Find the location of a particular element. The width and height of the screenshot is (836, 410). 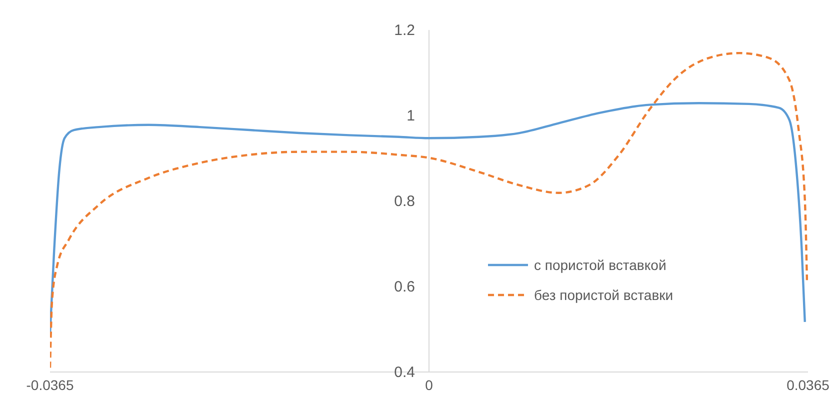

legend-label: без пористой вставки is located at coordinates (604, 295).